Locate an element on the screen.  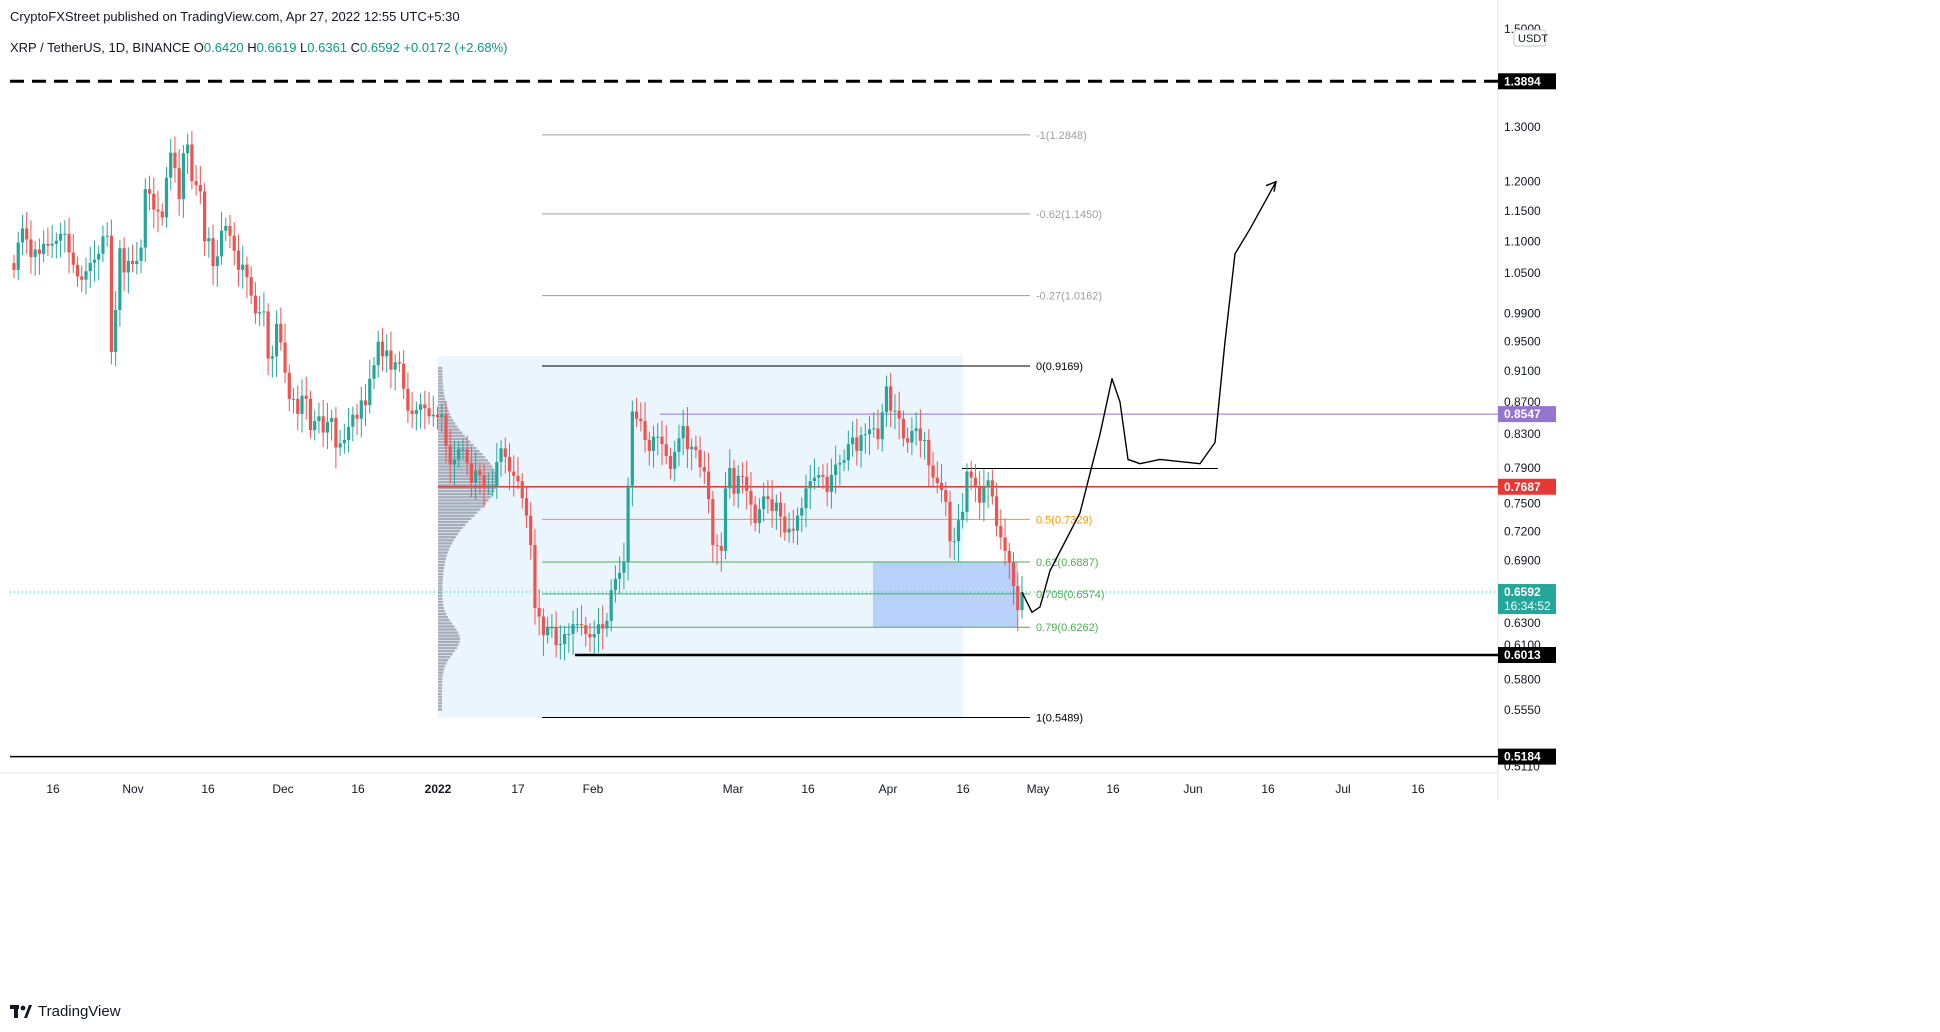
price-tick-label: 1.1500 is located at coordinates (1522, 211).